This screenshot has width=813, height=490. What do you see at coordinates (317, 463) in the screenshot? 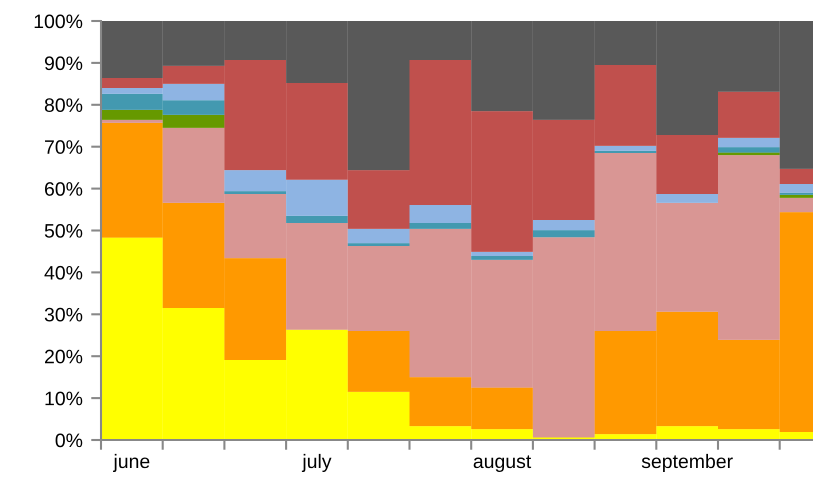
I see `x-tick-label: july` at bounding box center [317, 463].